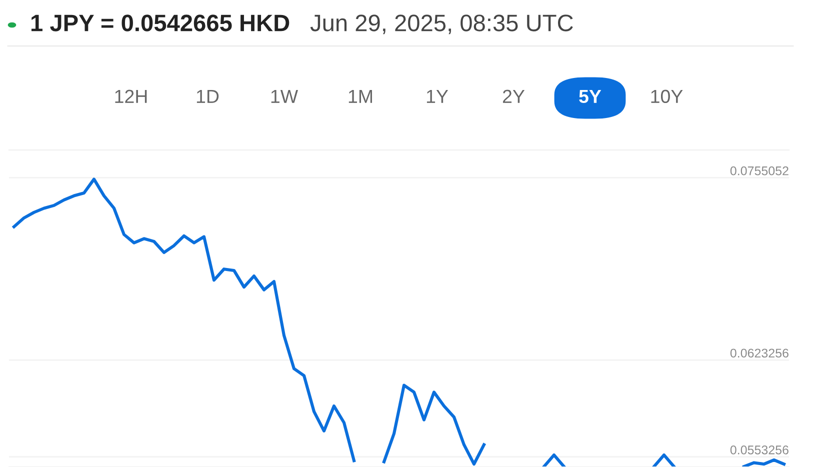  Describe the element at coordinates (131, 96) in the screenshot. I see `text: 12H` at that location.